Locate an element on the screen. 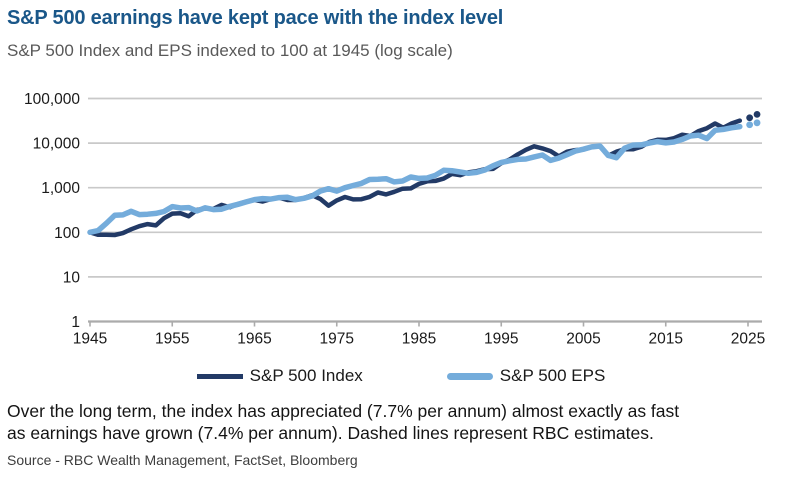  x-tick-label: 1985 is located at coordinates (419, 339).